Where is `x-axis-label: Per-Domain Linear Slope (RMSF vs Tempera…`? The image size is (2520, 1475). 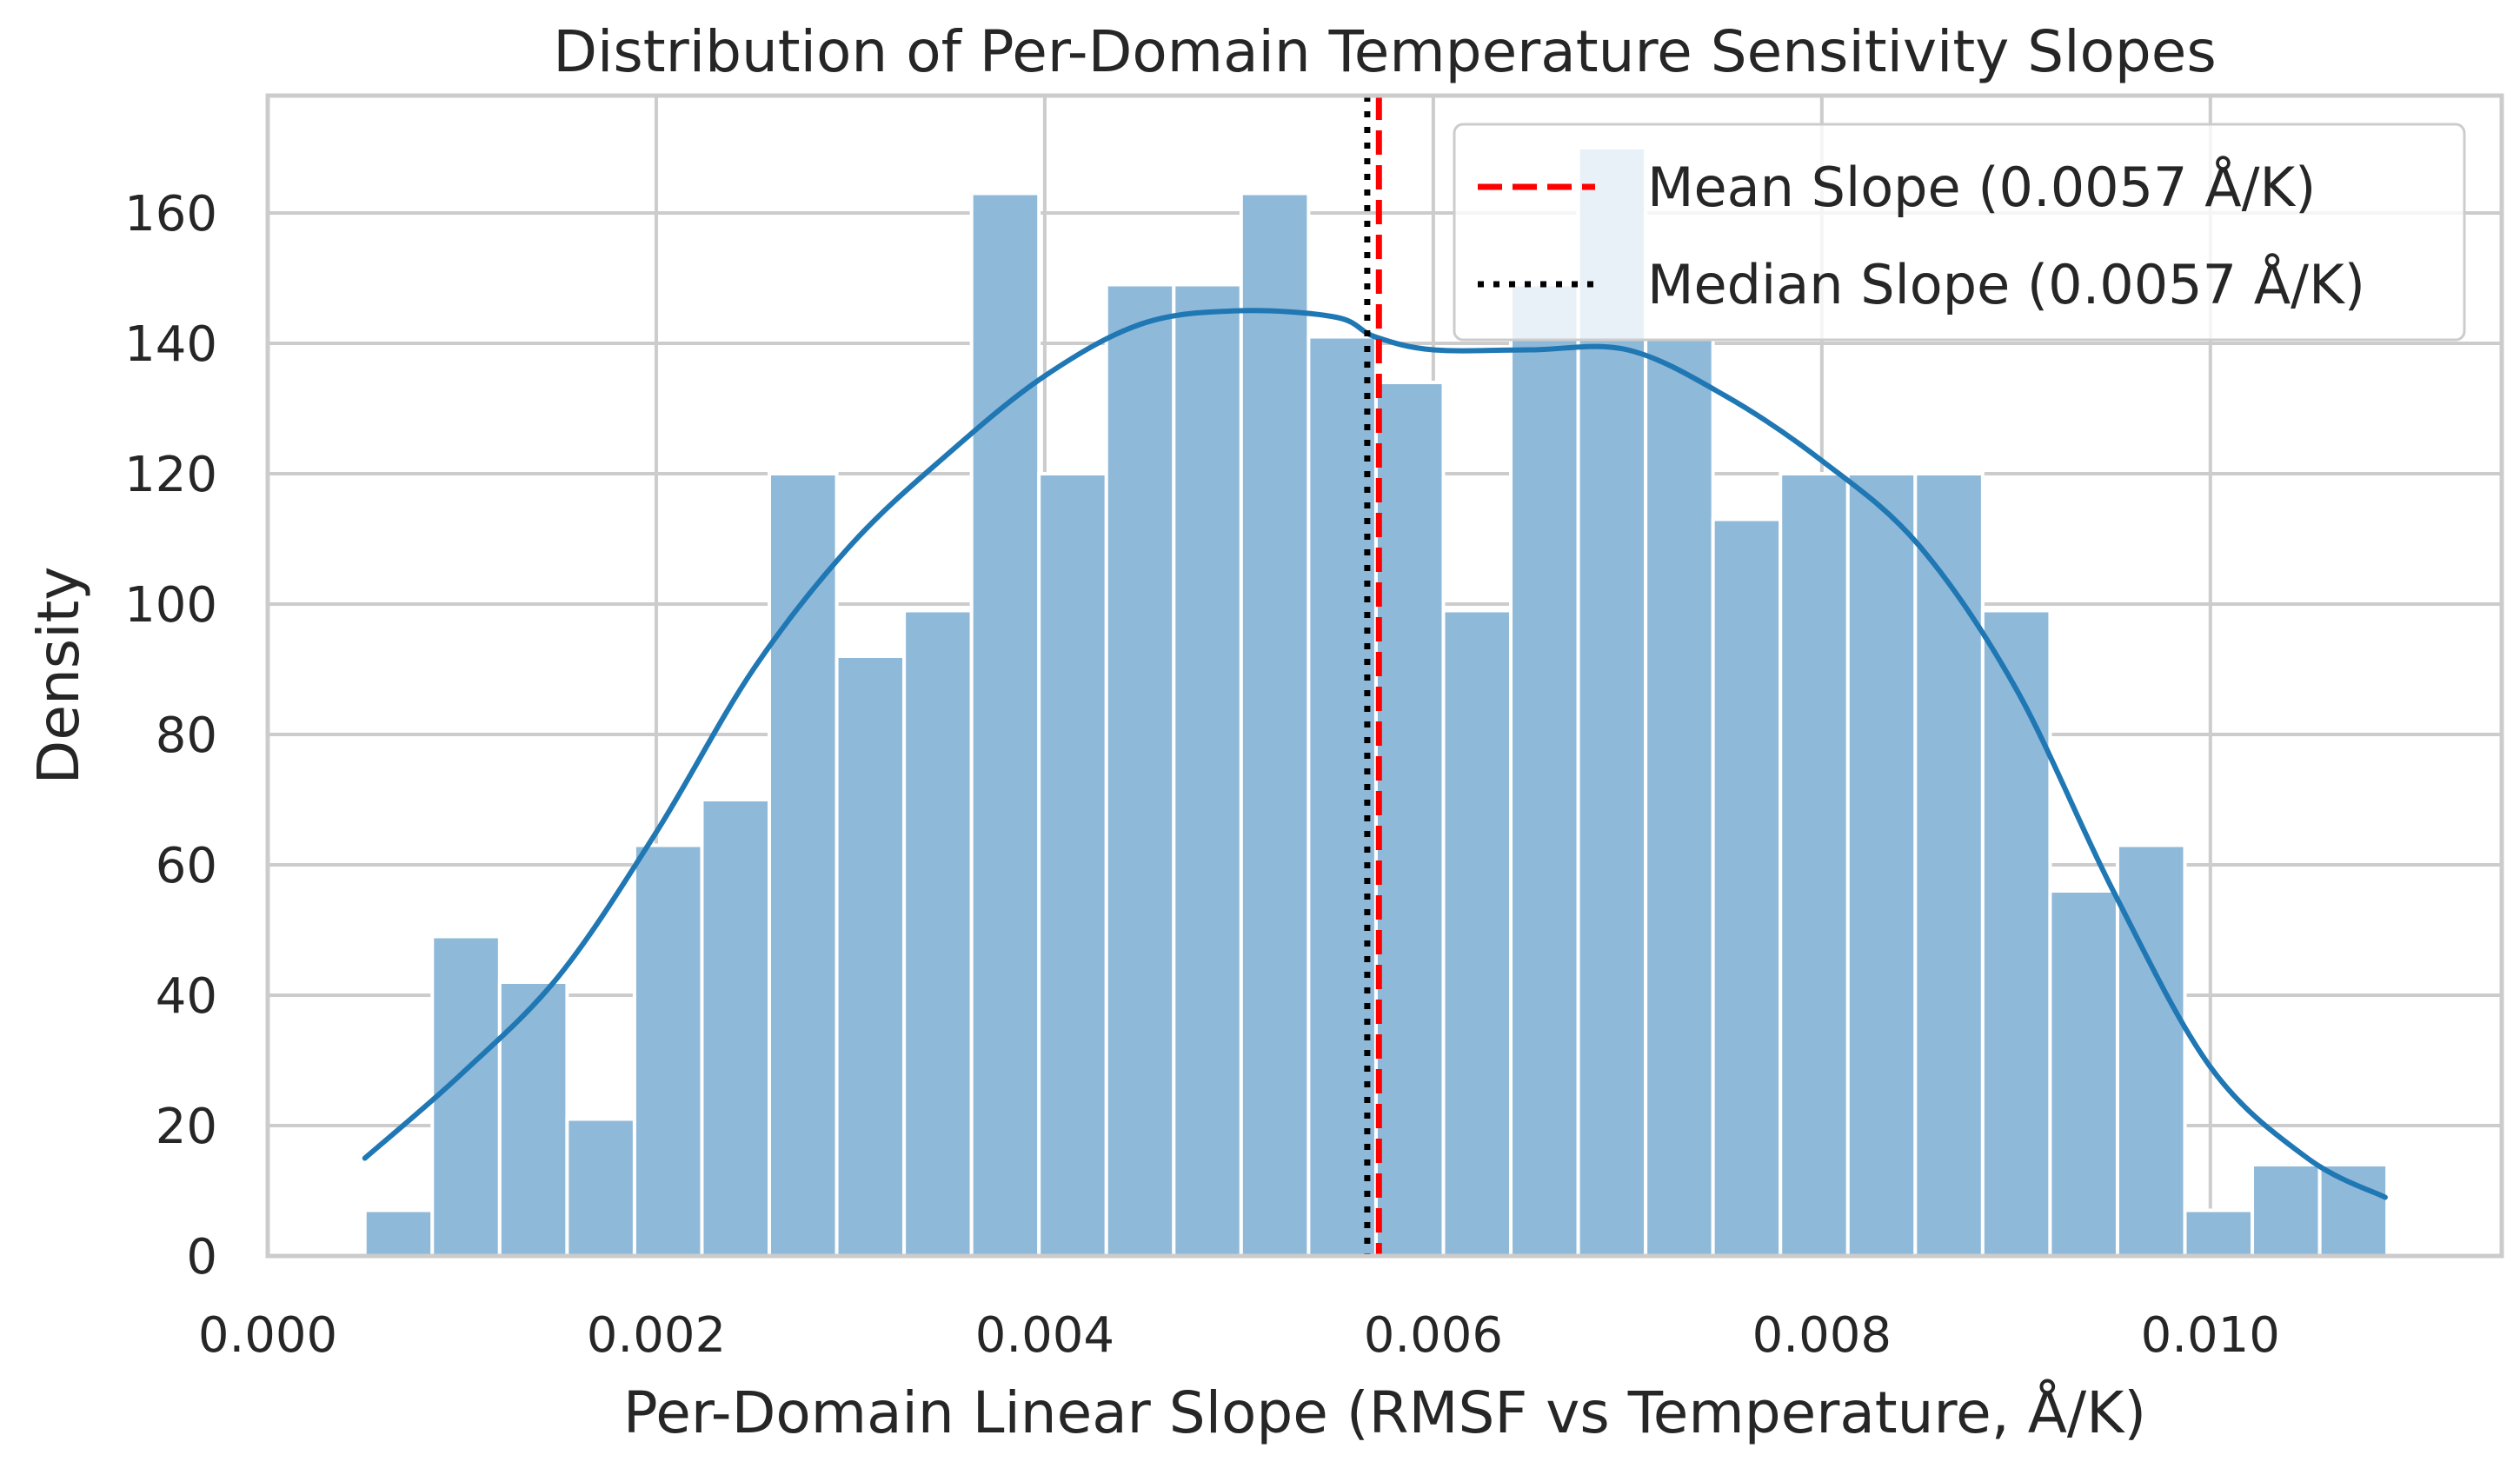
x-axis-label: Per-Domain Linear Slope (RMSF vs Tempera… is located at coordinates (1384, 1413).